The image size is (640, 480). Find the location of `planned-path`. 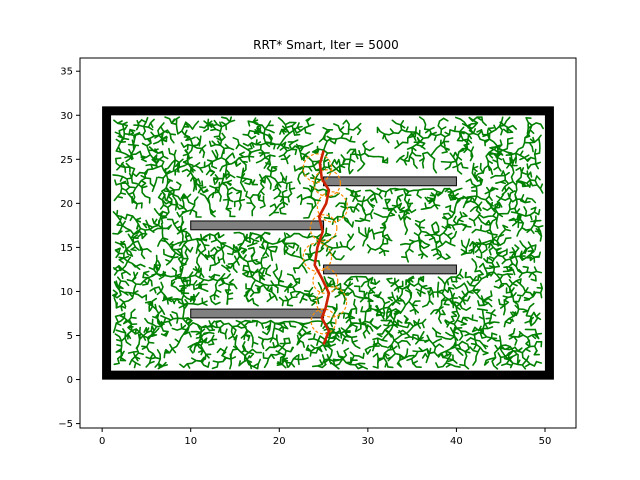

planned-path is located at coordinates (322, 247).